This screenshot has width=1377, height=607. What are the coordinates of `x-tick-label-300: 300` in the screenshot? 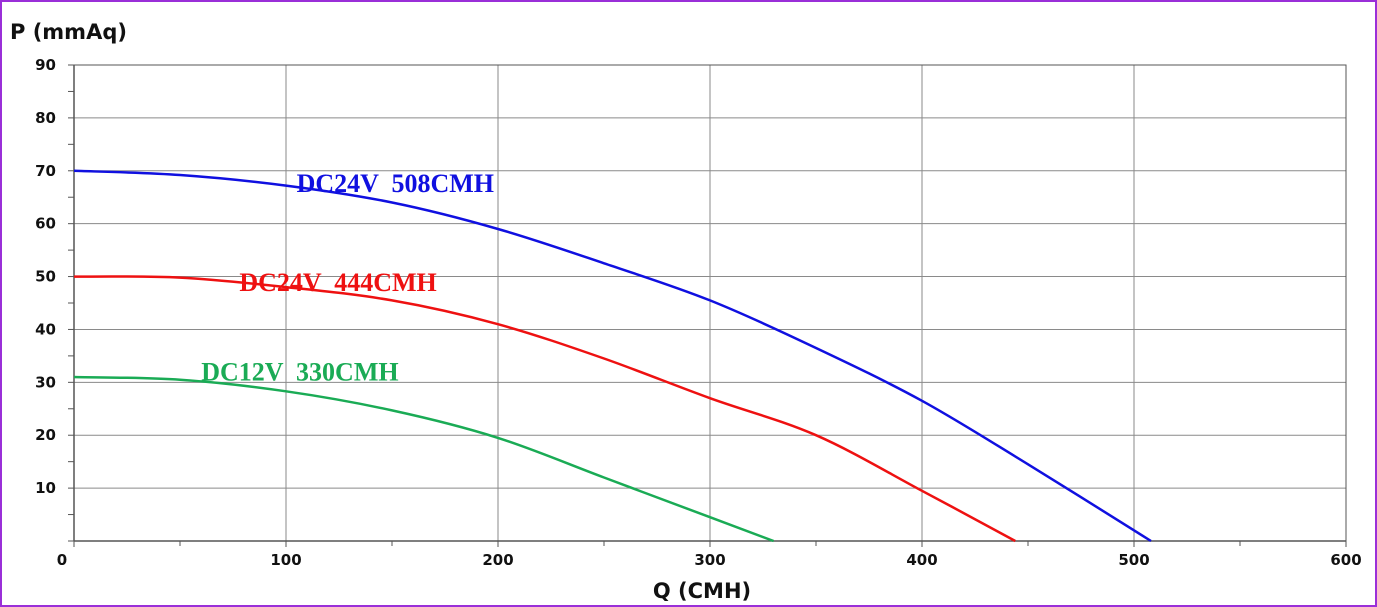 It's located at (709, 560).